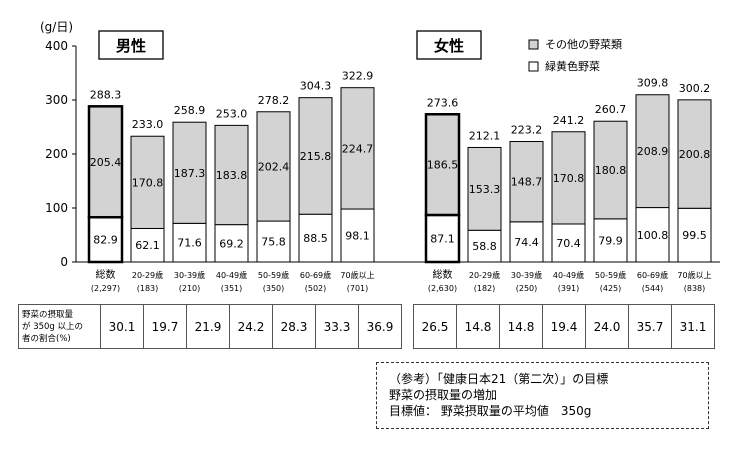 The image size is (751, 458). Describe the element at coordinates (533, 66) in the screenshot. I see `legend-swatch-green-yellow-vegetables` at that location.